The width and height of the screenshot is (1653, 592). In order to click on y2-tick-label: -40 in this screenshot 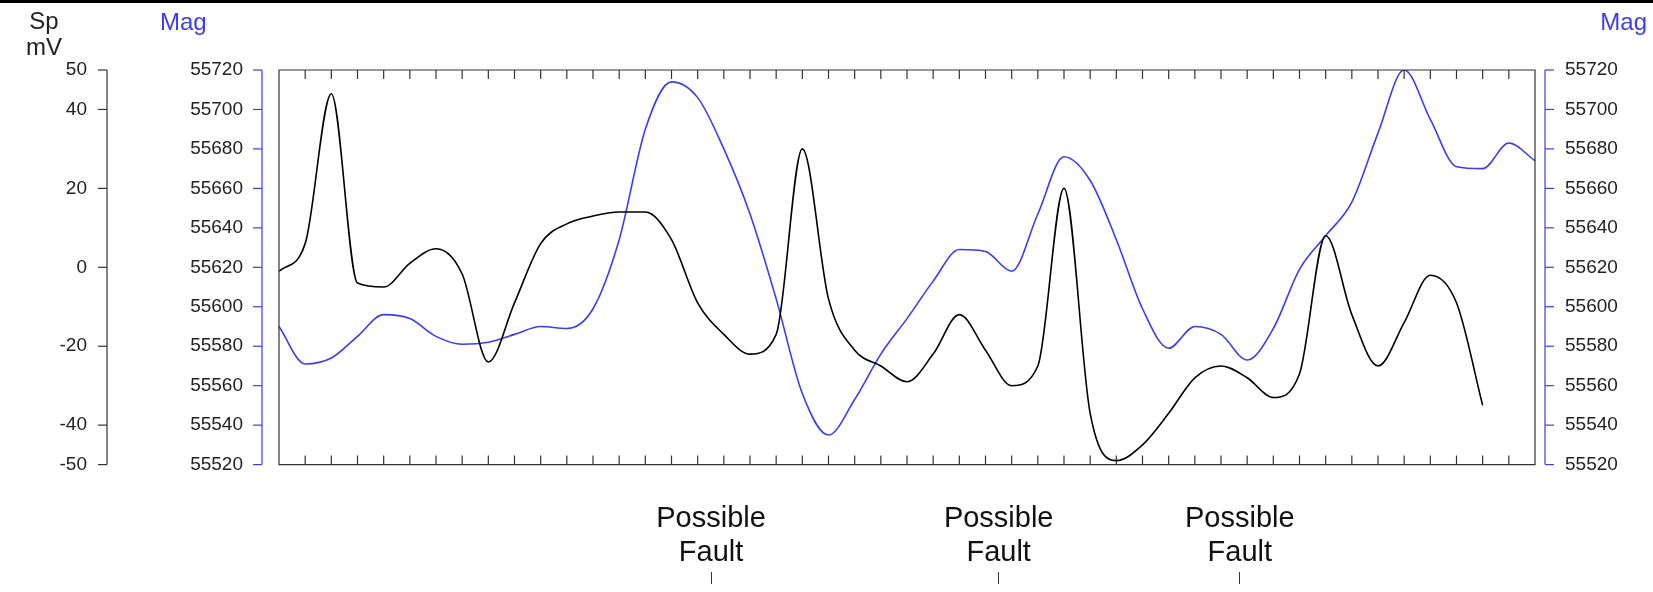, I will do `click(73, 424)`.